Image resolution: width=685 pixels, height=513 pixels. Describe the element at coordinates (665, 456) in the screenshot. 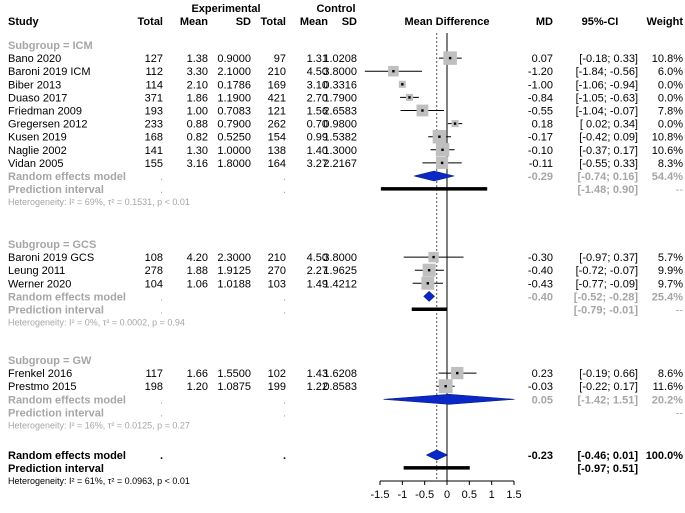

I see `overall-weight-value: 100.0%` at that location.